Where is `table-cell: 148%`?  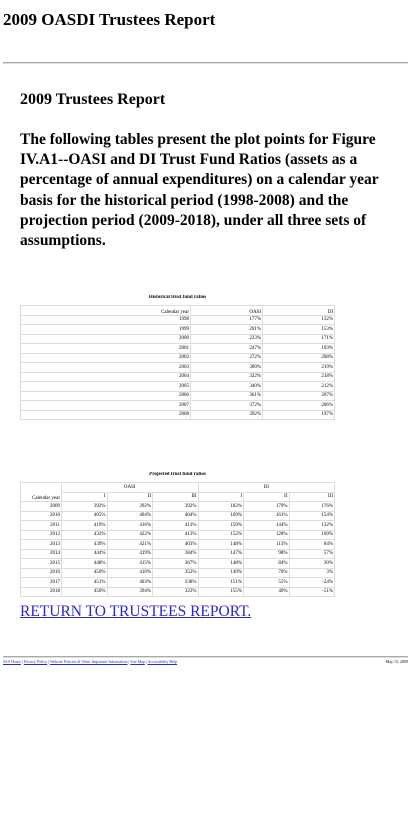
table-cell: 148% is located at coordinates (220, 544).